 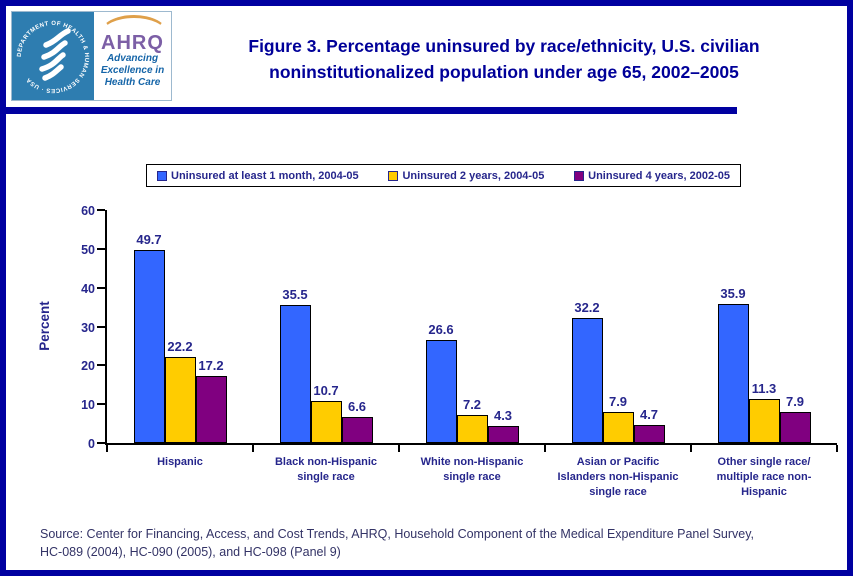 I want to click on y-axis-tick-label: 40, so click(x=88, y=288).